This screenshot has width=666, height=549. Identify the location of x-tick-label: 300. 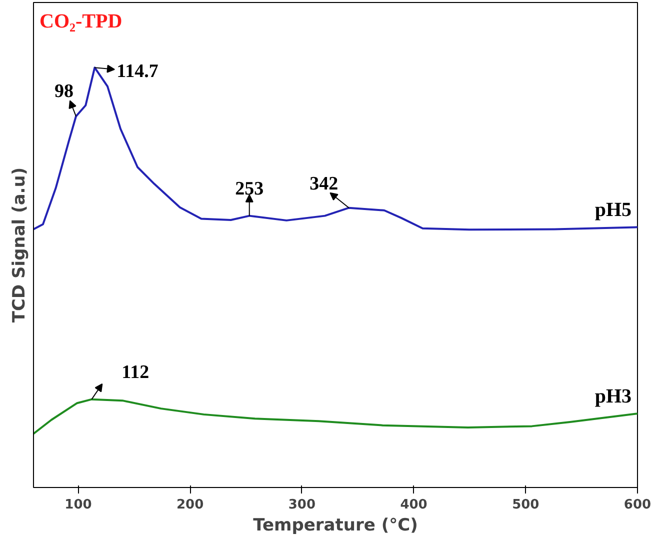
(302, 505).